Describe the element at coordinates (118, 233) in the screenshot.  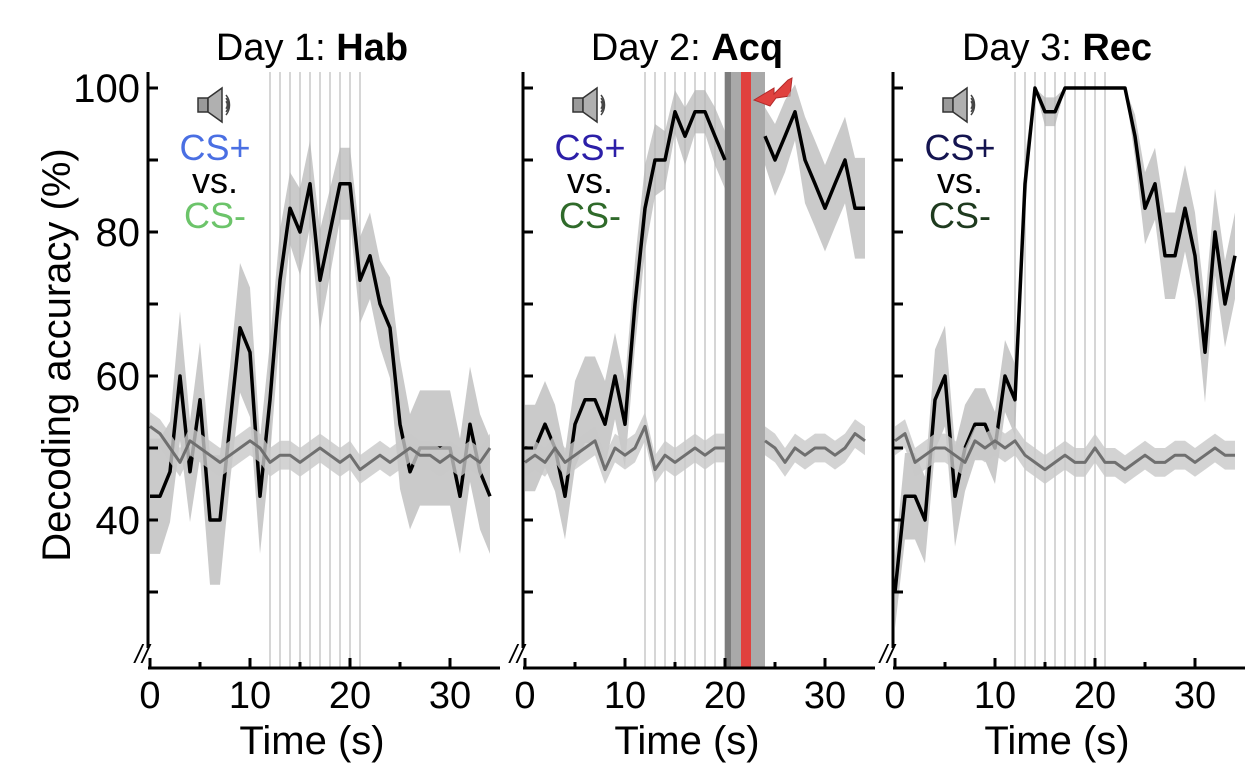
I see `y-tick-label: 80` at that location.